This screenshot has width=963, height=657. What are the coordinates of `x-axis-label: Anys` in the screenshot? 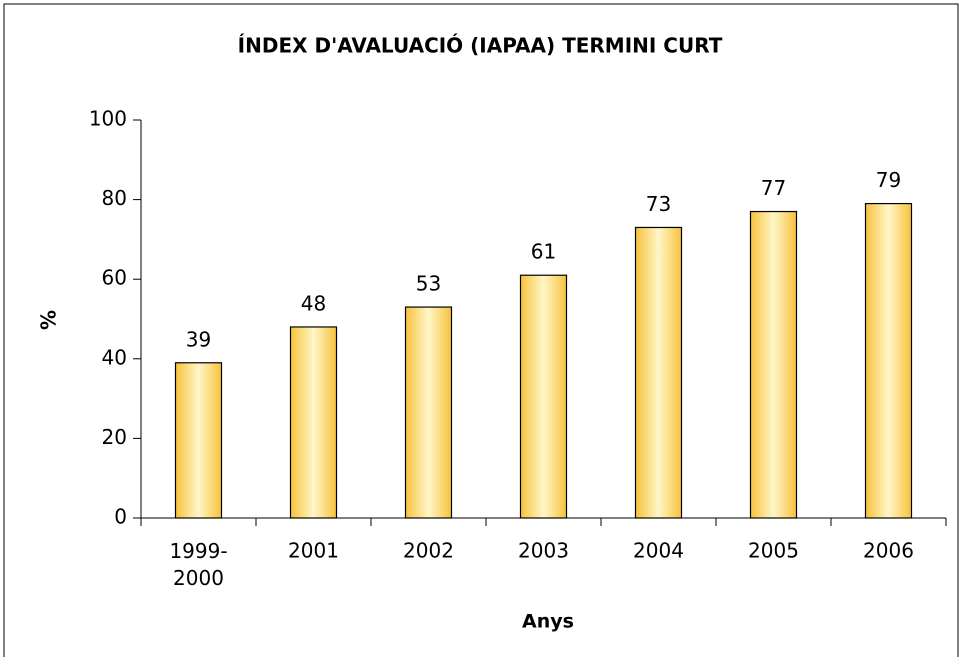 It's located at (548, 622).